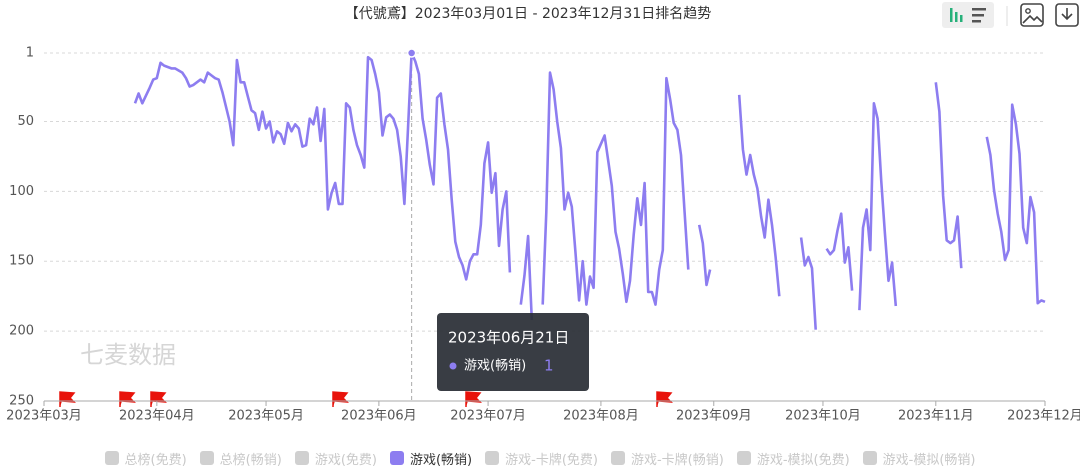 The width and height of the screenshot is (1080, 470). Describe the element at coordinates (1067, 15) in the screenshot. I see `download-button` at that location.